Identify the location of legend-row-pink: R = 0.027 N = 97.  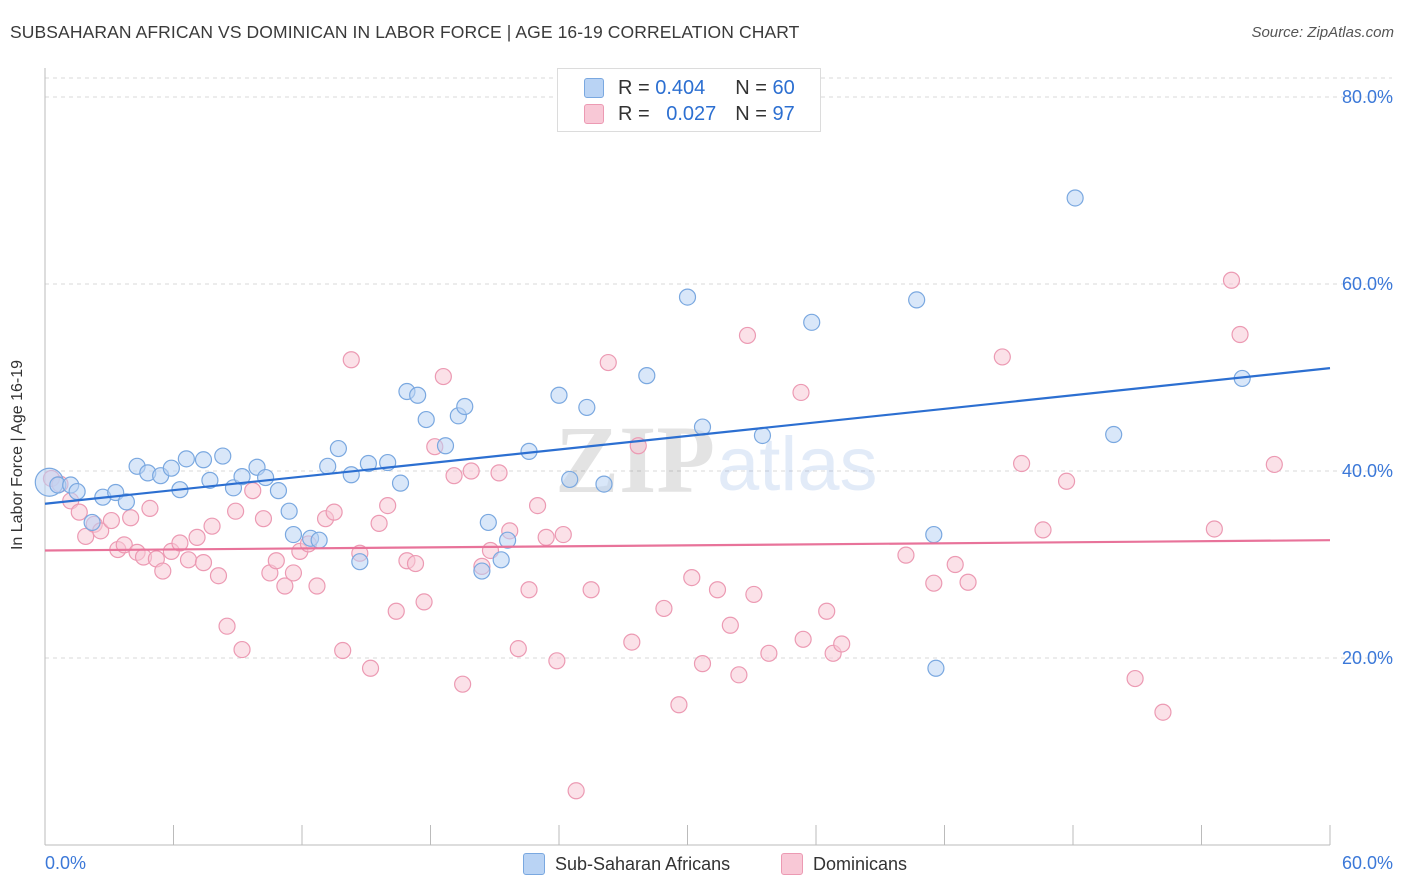
(689, 114).